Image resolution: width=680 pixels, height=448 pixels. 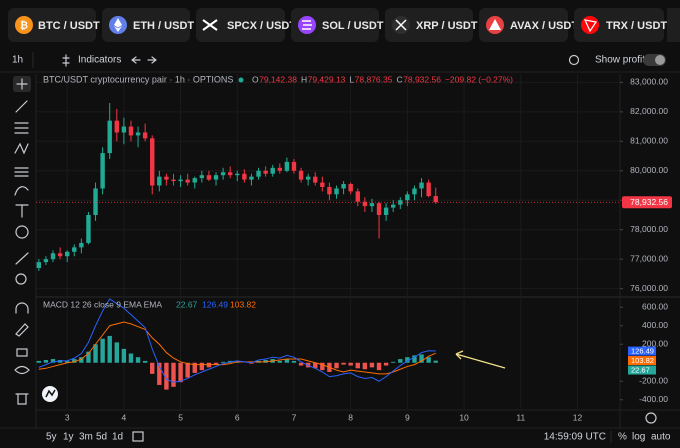 What do you see at coordinates (54, 25) in the screenshot?
I see `tab: ₿ BTC / USDT` at bounding box center [54, 25].